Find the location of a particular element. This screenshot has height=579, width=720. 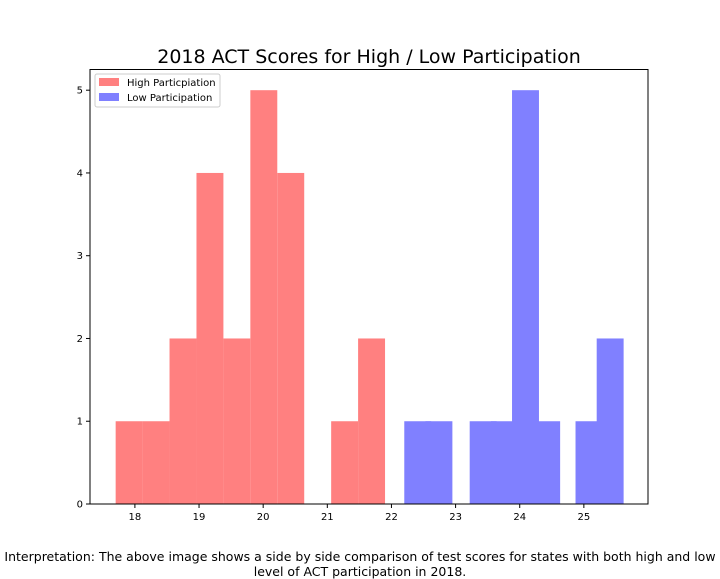

x-tick-label: 23 is located at coordinates (455, 517).